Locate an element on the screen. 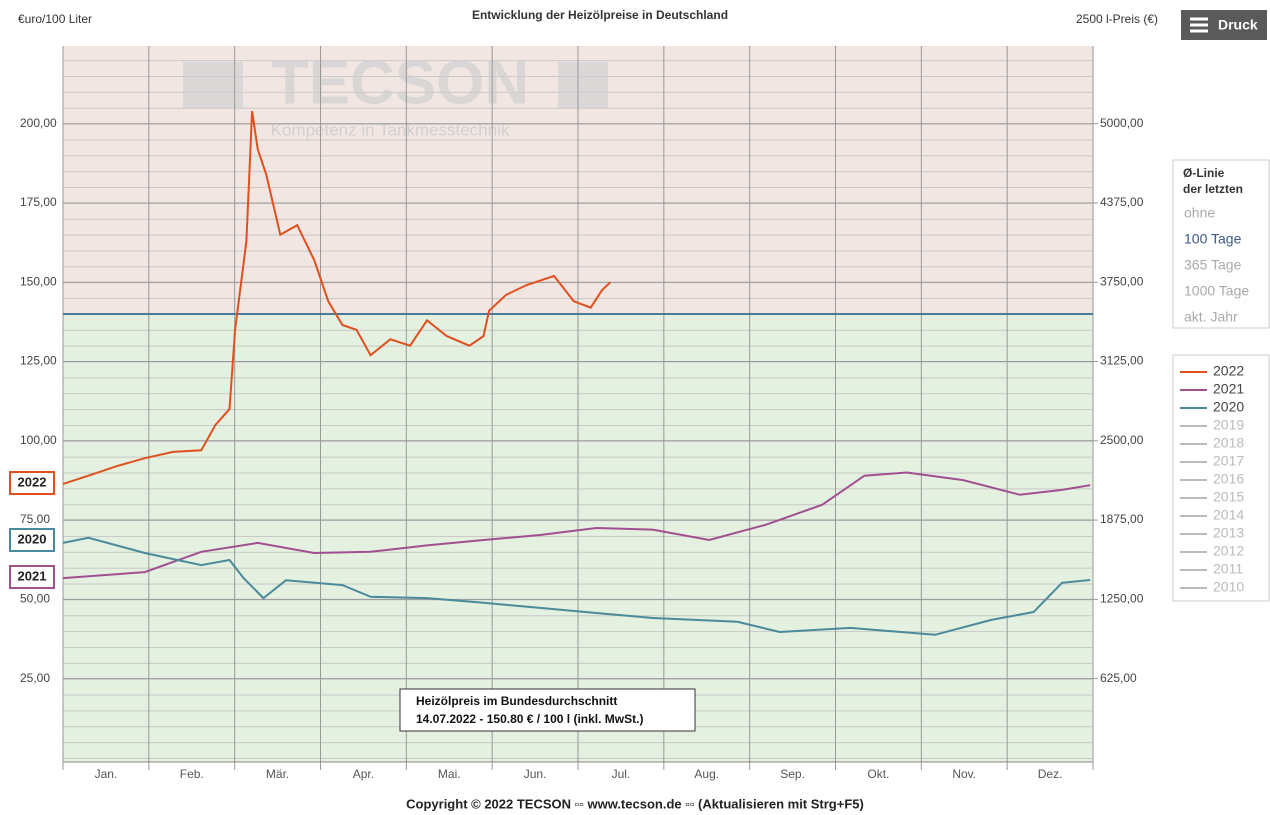  year-tag: 2022 is located at coordinates (32, 481).